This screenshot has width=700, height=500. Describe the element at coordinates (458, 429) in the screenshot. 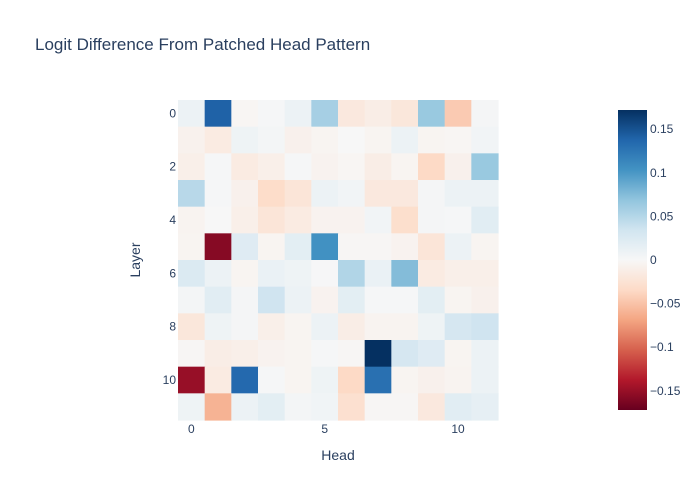

I see `x-tick-label: 10` at that location.